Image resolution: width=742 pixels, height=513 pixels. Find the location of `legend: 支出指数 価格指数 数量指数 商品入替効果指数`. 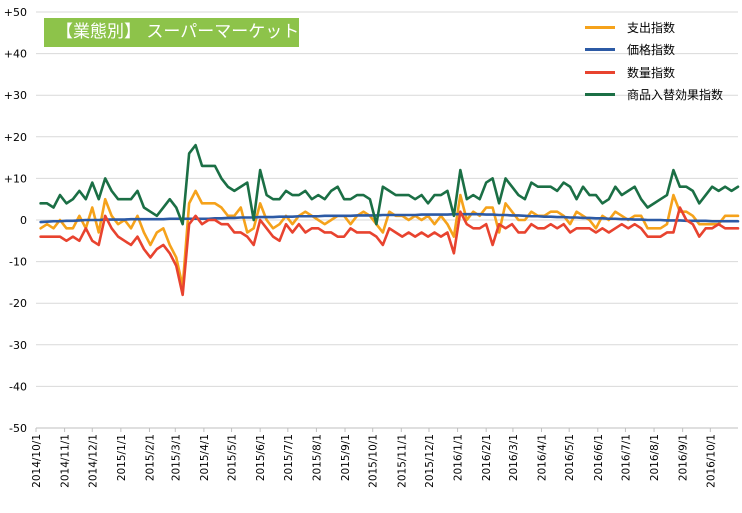

legend: 支出指数 価格指数 数量指数 商品入替効果指数 is located at coordinates (654, 61).